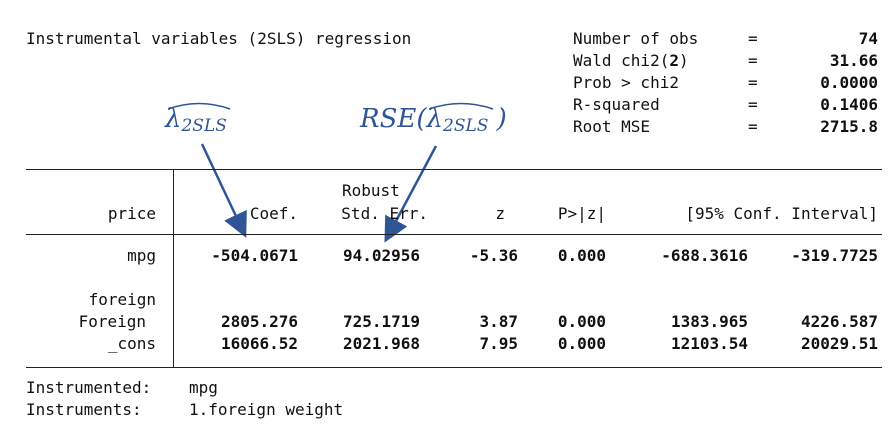 The width and height of the screenshot is (895, 428). I want to click on header-se: Std. Err., so click(384, 213).